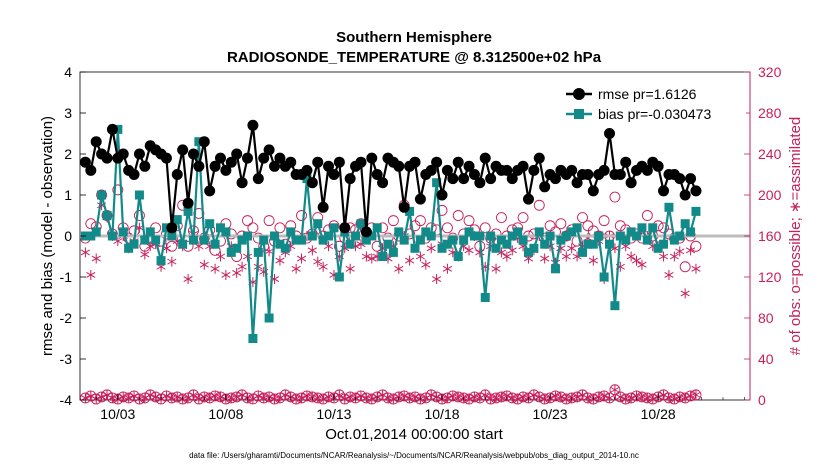 The width and height of the screenshot is (830, 470). What do you see at coordinates (653, 106) in the screenshot?
I see `legend-box` at bounding box center [653, 106].